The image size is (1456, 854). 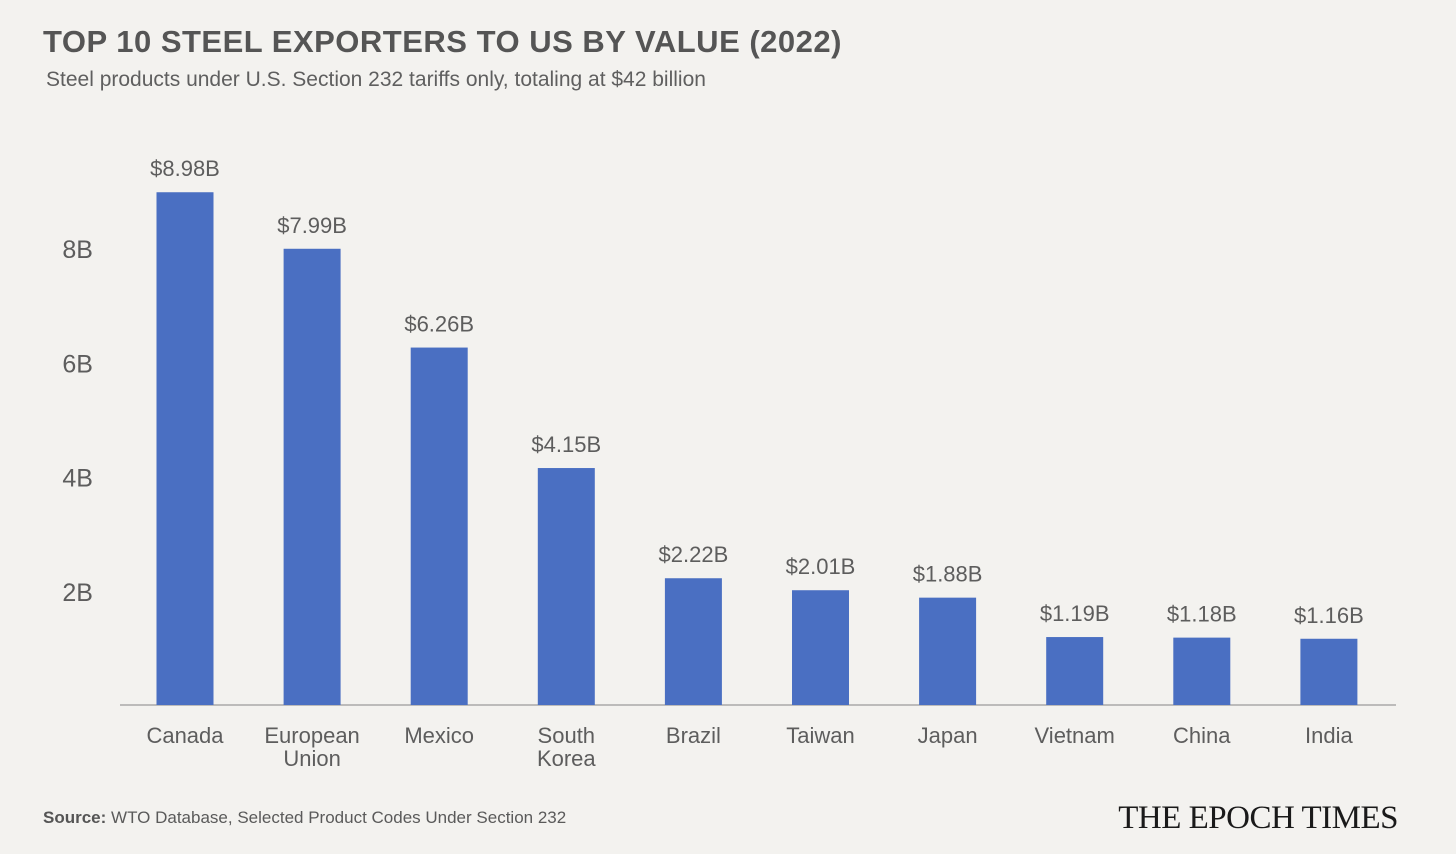 What do you see at coordinates (821, 566) in the screenshot?
I see `data-label: $2.01B` at bounding box center [821, 566].